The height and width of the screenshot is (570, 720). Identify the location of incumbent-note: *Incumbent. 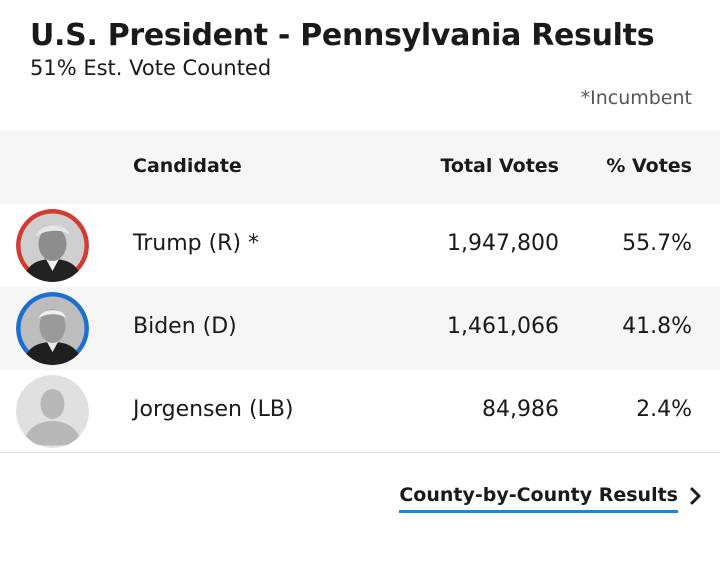
(636, 98).